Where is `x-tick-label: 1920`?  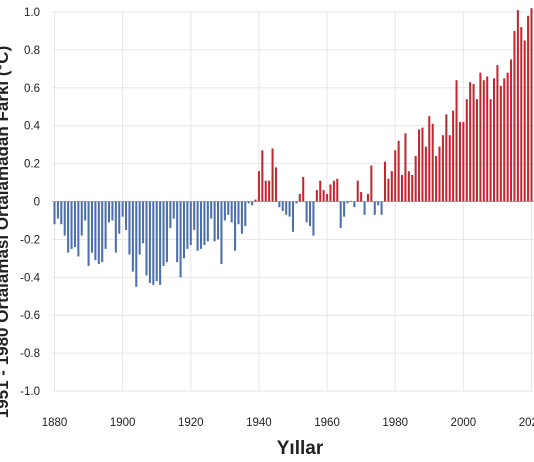 x-tick-label: 1920 is located at coordinates (191, 423).